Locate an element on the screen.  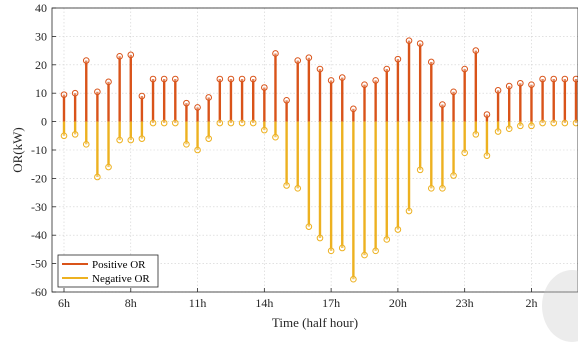
y-tick-label: 30 is located at coordinates (41, 36).